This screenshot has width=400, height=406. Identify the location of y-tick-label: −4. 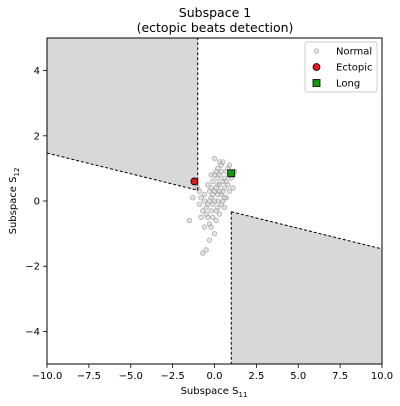
(32, 332).